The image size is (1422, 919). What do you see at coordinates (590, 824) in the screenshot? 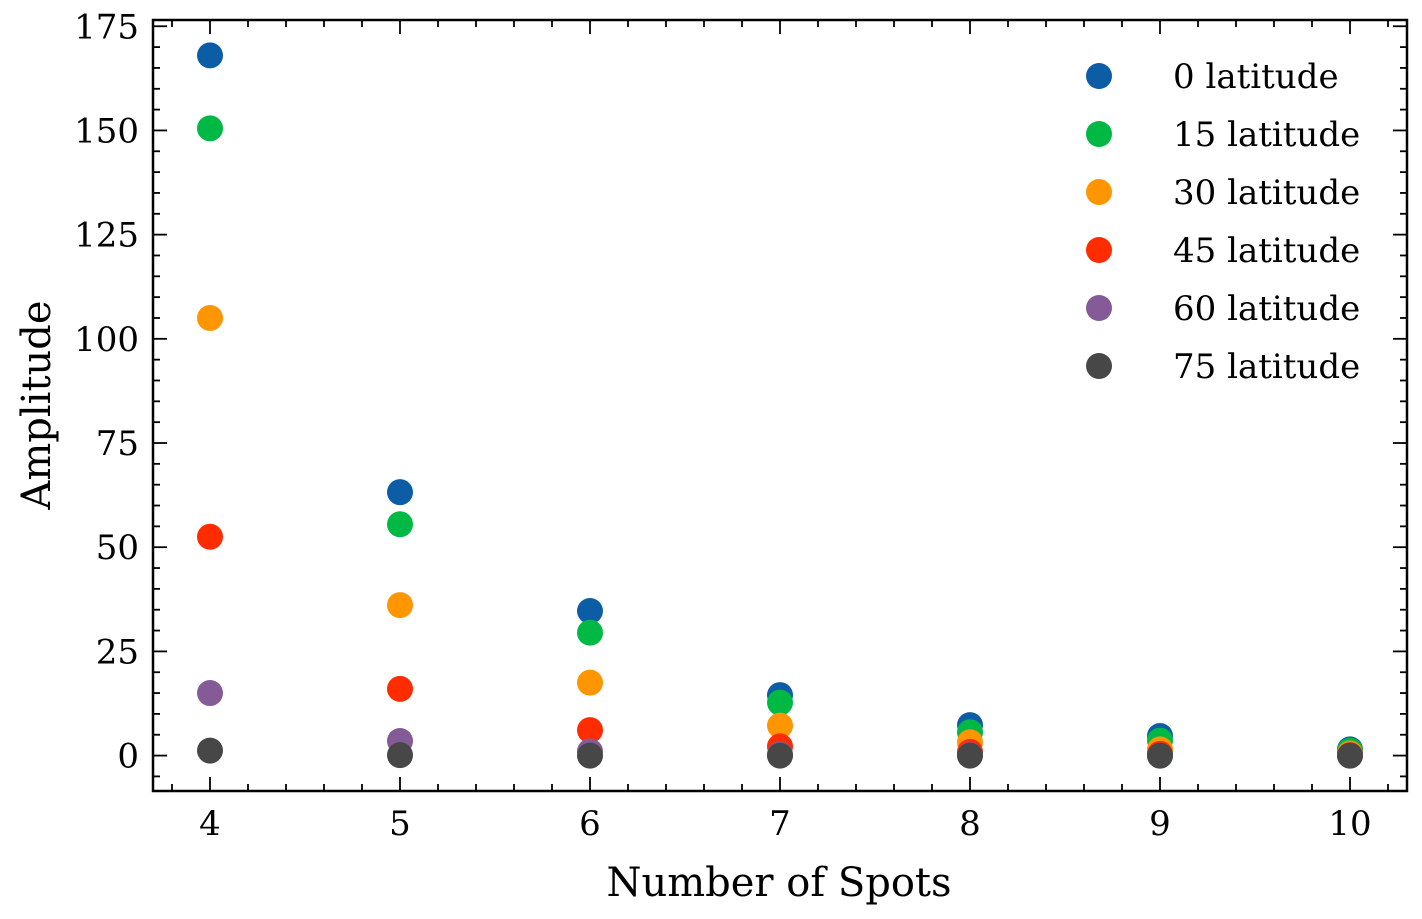
I see `x-tick-label: 6` at bounding box center [590, 824].